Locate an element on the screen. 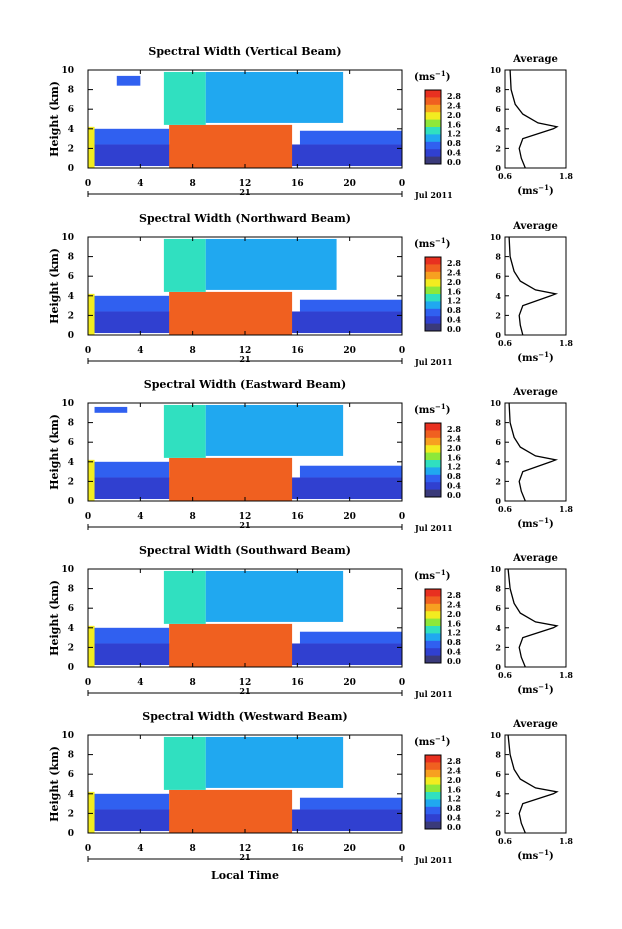 Image resolution: width=622 pixels, height=929 pixels. colorbar-unit-close: ) is located at coordinates (448, 742).